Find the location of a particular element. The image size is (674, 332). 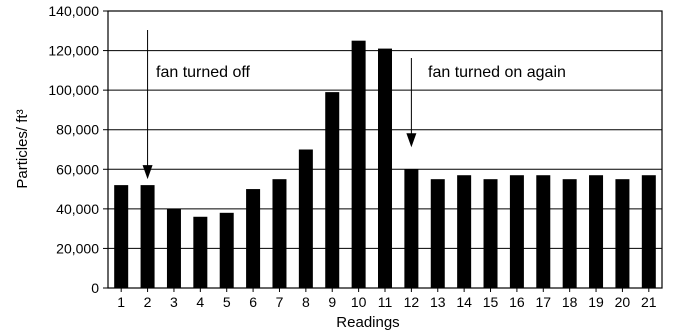

x-tick-label: 6 is located at coordinates (253, 302).